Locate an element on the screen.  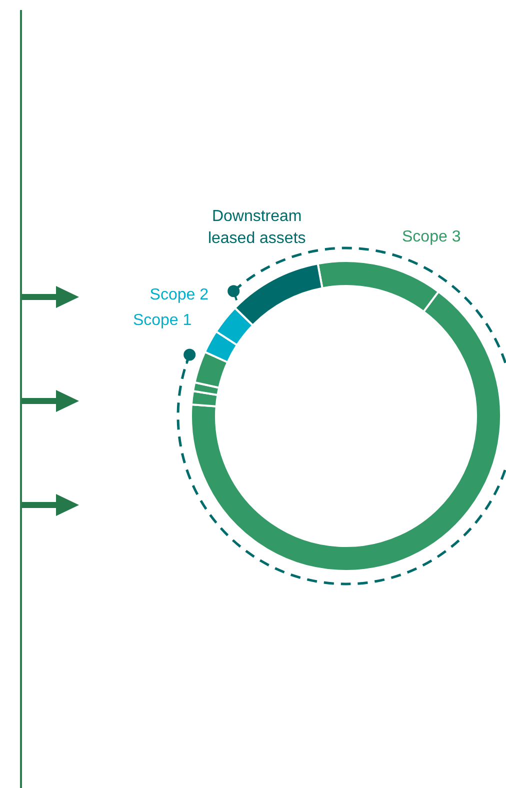
slice-label: Downstream leased assets is located at coordinates (257, 227).